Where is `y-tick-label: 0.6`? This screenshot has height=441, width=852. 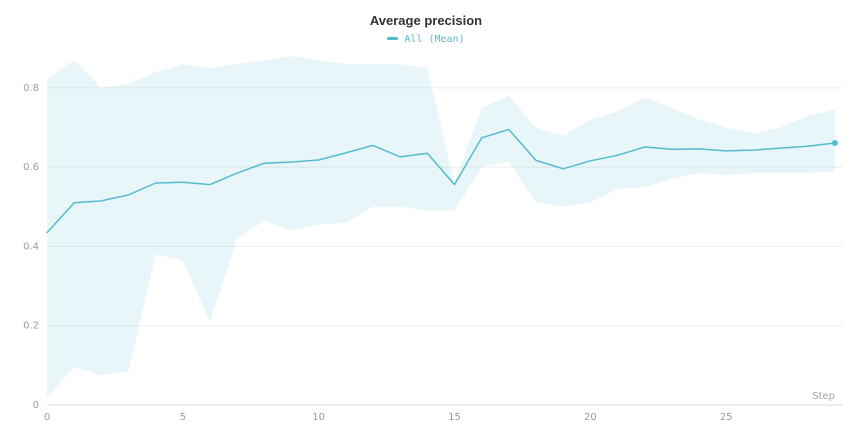 y-tick-label: 0.6 is located at coordinates (31, 167).